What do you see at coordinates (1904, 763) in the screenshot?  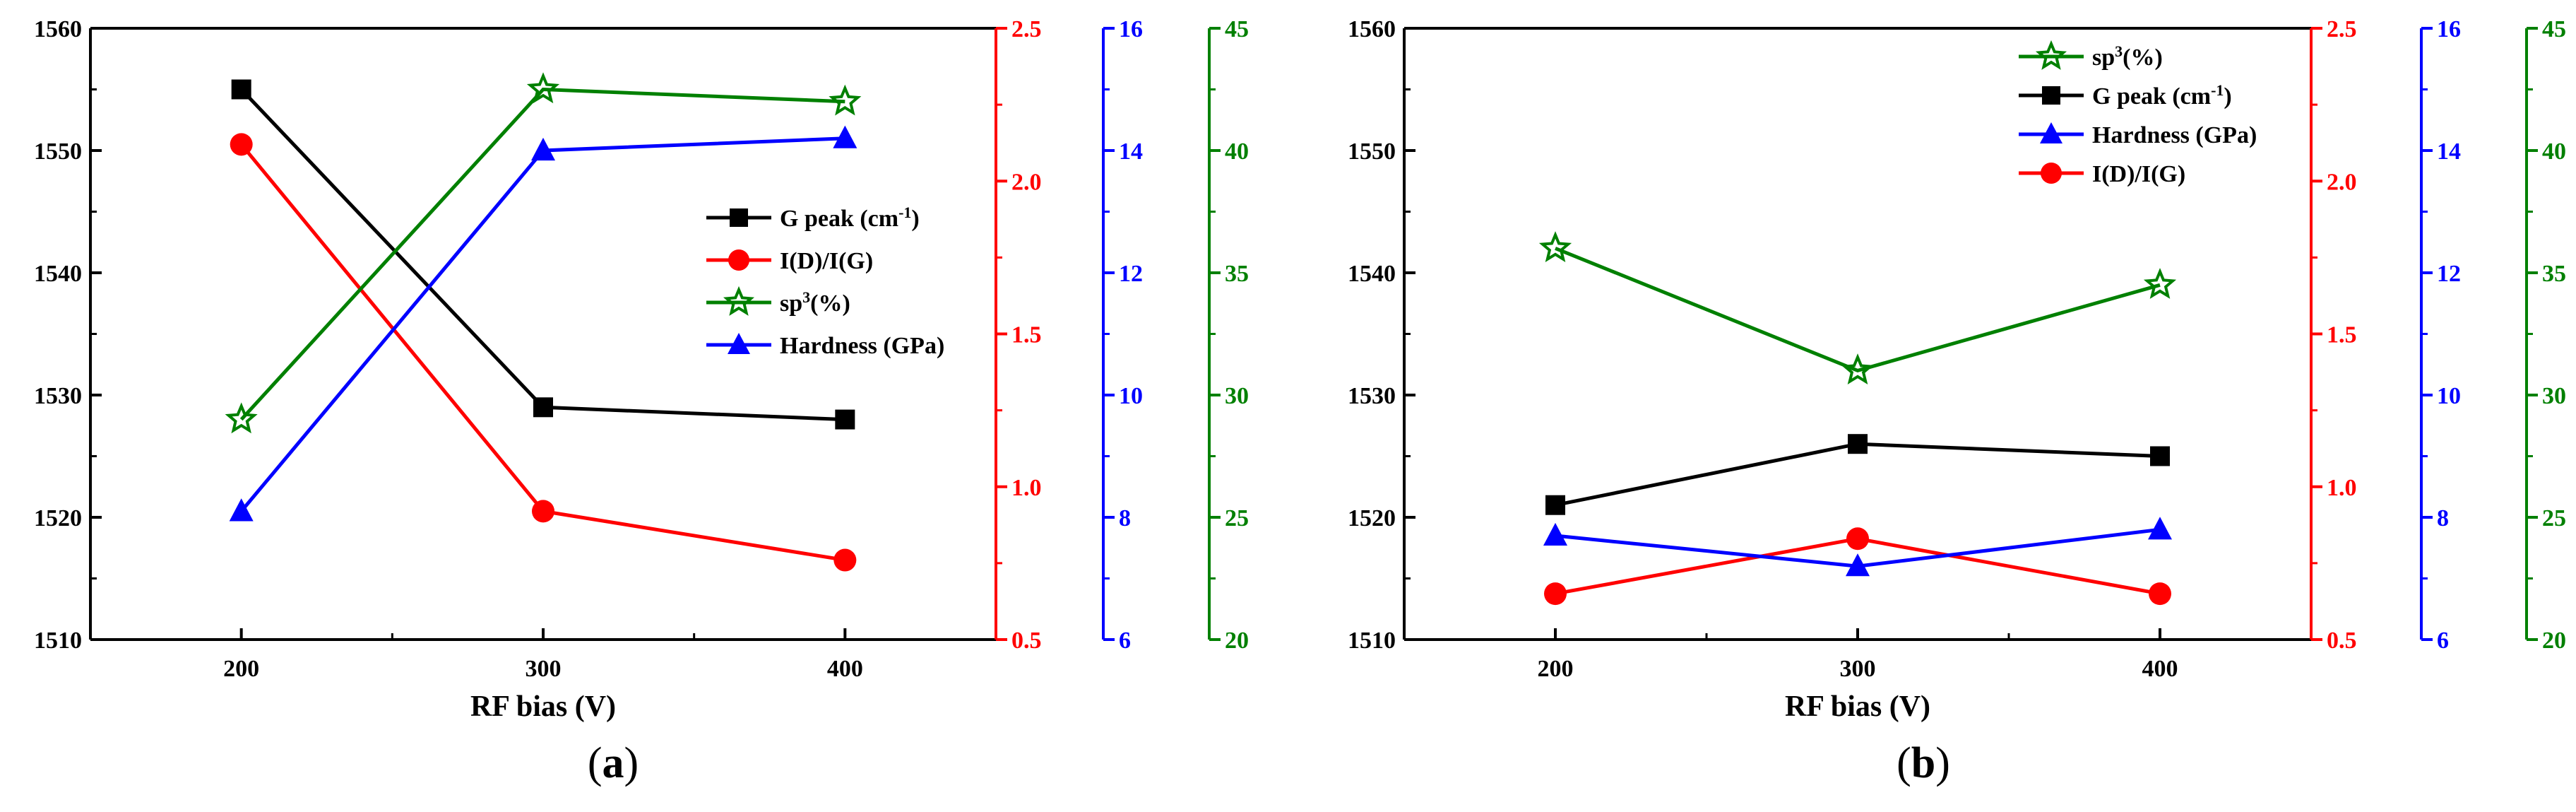 I see `panel-label-open: (` at bounding box center [1904, 763].